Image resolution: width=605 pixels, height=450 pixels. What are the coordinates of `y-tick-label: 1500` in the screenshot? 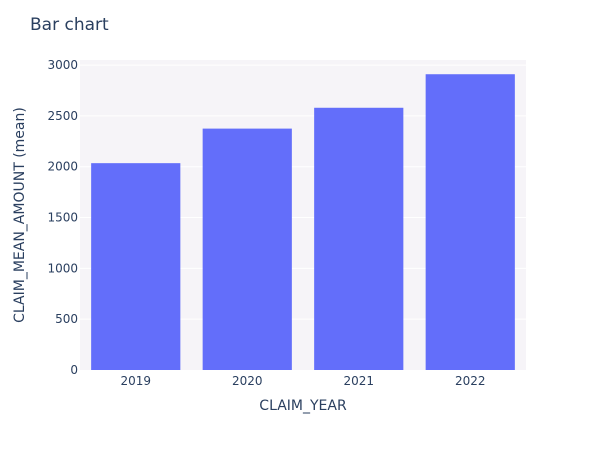 It's located at (62, 218).